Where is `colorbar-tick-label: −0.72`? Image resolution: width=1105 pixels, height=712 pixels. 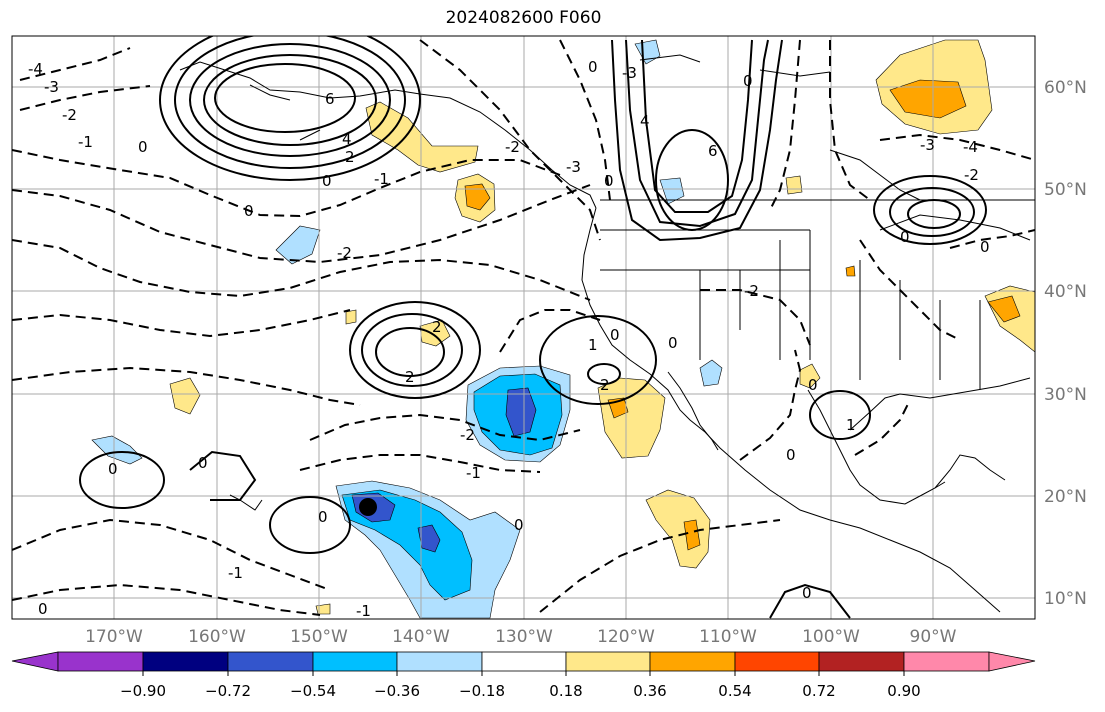
colorbar-tick-label: −0.72 is located at coordinates (228, 691).